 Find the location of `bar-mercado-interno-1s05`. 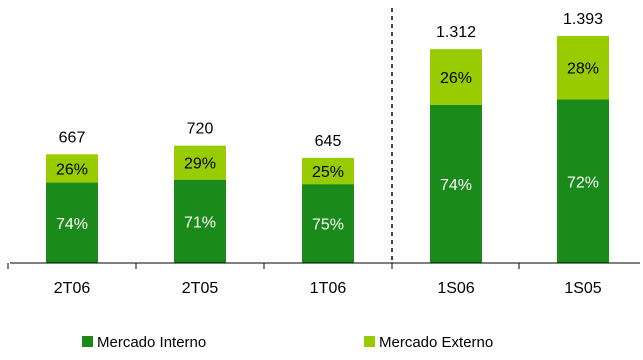

bar-mercado-interno-1s05 is located at coordinates (583, 181).